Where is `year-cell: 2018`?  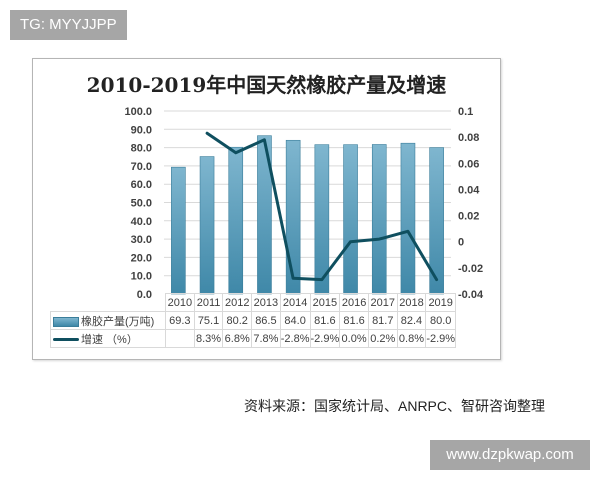
year-cell: 2018 is located at coordinates (411, 302).